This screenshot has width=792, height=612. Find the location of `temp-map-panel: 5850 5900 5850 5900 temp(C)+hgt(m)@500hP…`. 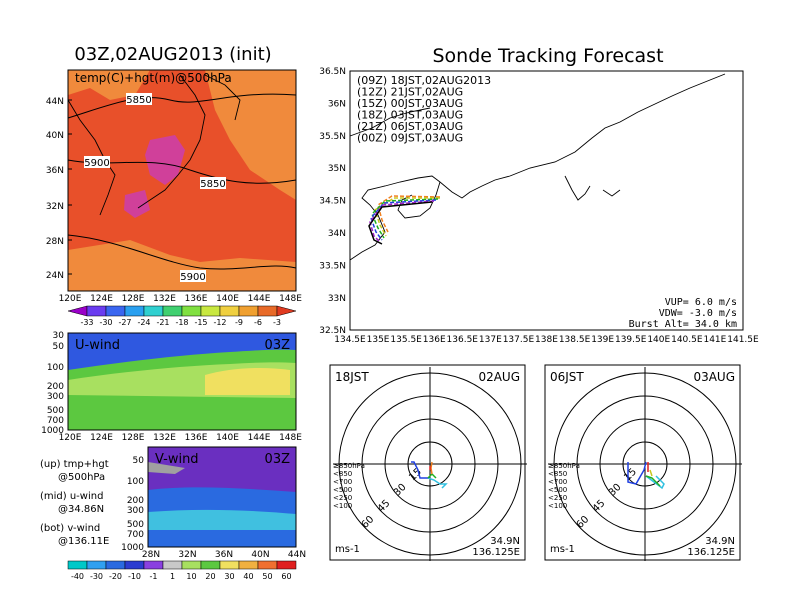

temp-map-panel: 5850 5900 5850 5900 temp(C)+hgt(m)@500hP… is located at coordinates (174, 198).